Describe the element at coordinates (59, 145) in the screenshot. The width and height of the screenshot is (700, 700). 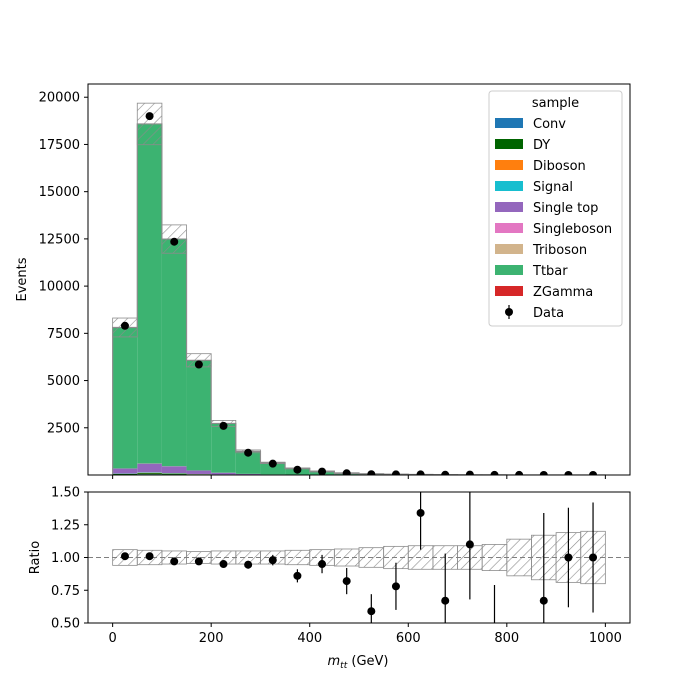
I see `main-y-tick-label: 17500` at that location.